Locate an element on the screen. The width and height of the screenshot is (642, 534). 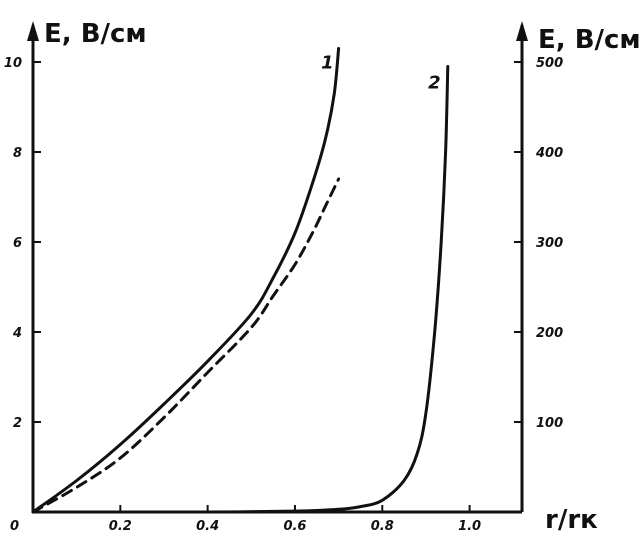
y-right-tick-label: 300 is located at coordinates (549, 243).